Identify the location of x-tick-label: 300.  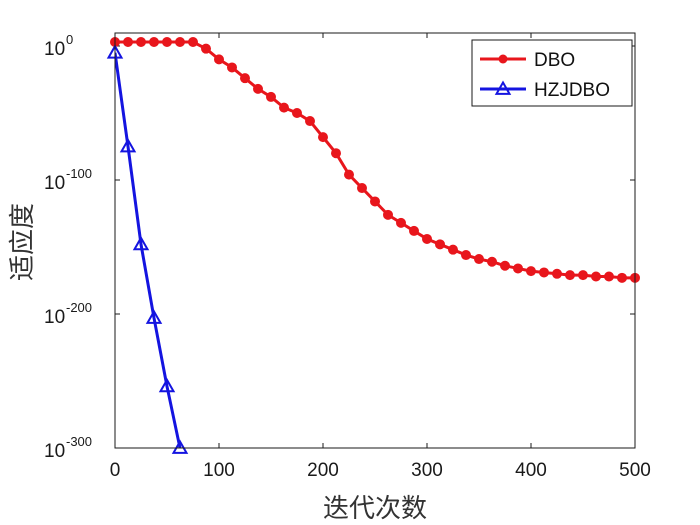
(427, 470).